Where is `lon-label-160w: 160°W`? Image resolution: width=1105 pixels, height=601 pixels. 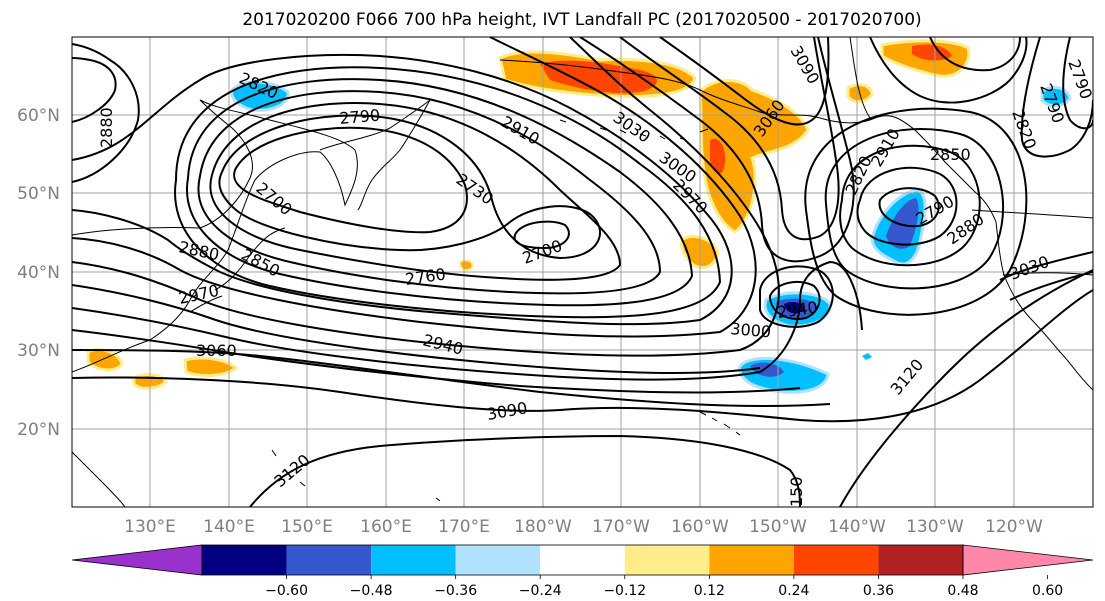
lon-label-160w: 160°W is located at coordinates (700, 527).